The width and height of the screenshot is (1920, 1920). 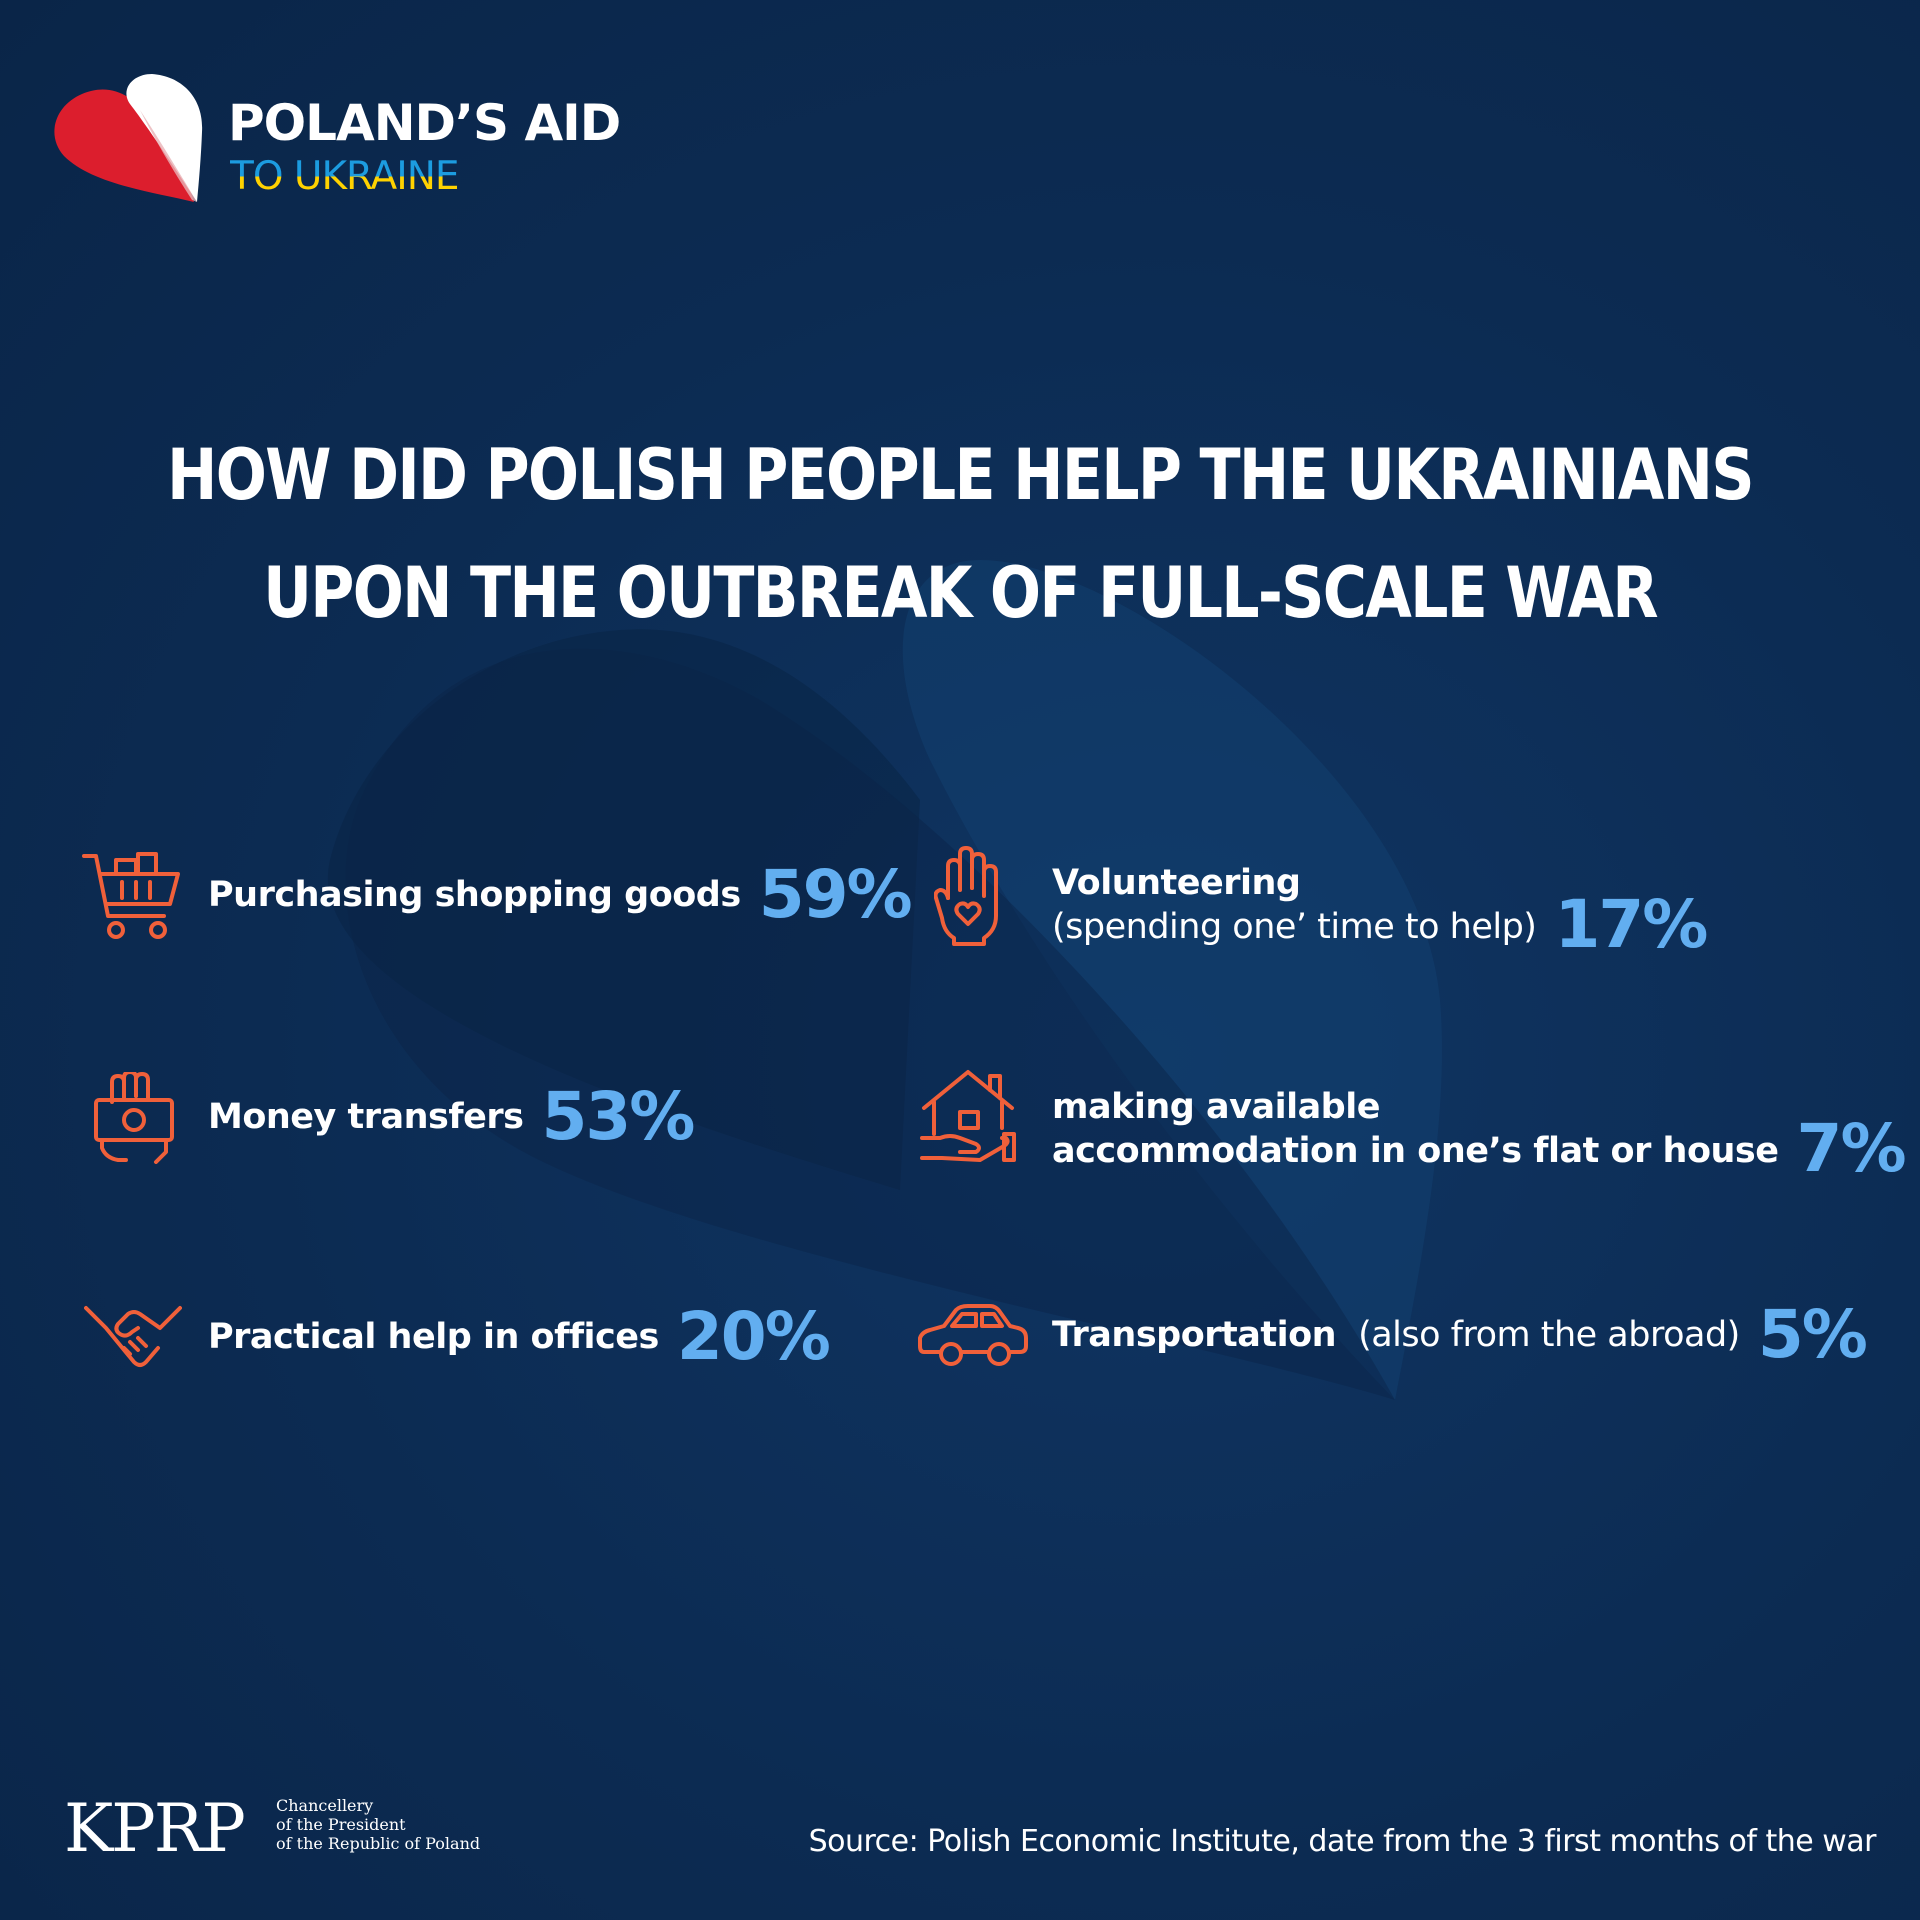 I want to click on page-title-line2: UPON THE OUTBREAK OF FULL-SCALE WAR, so click(x=960, y=593).